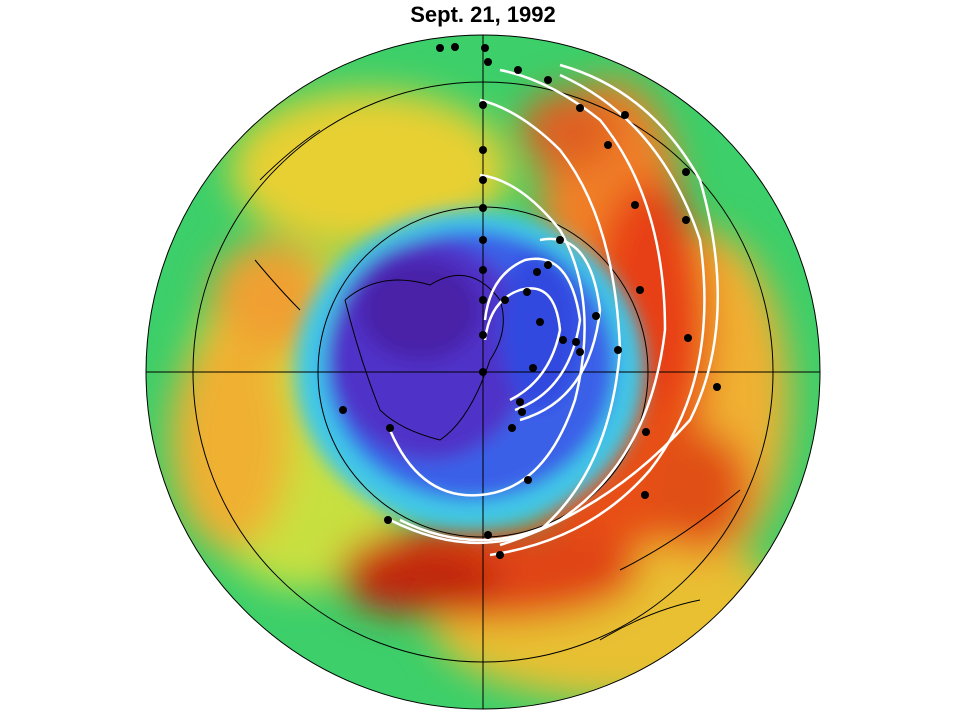 This screenshot has height=720, width=960. I want to click on map-title: Sept. 21, 1992, so click(483, 14).